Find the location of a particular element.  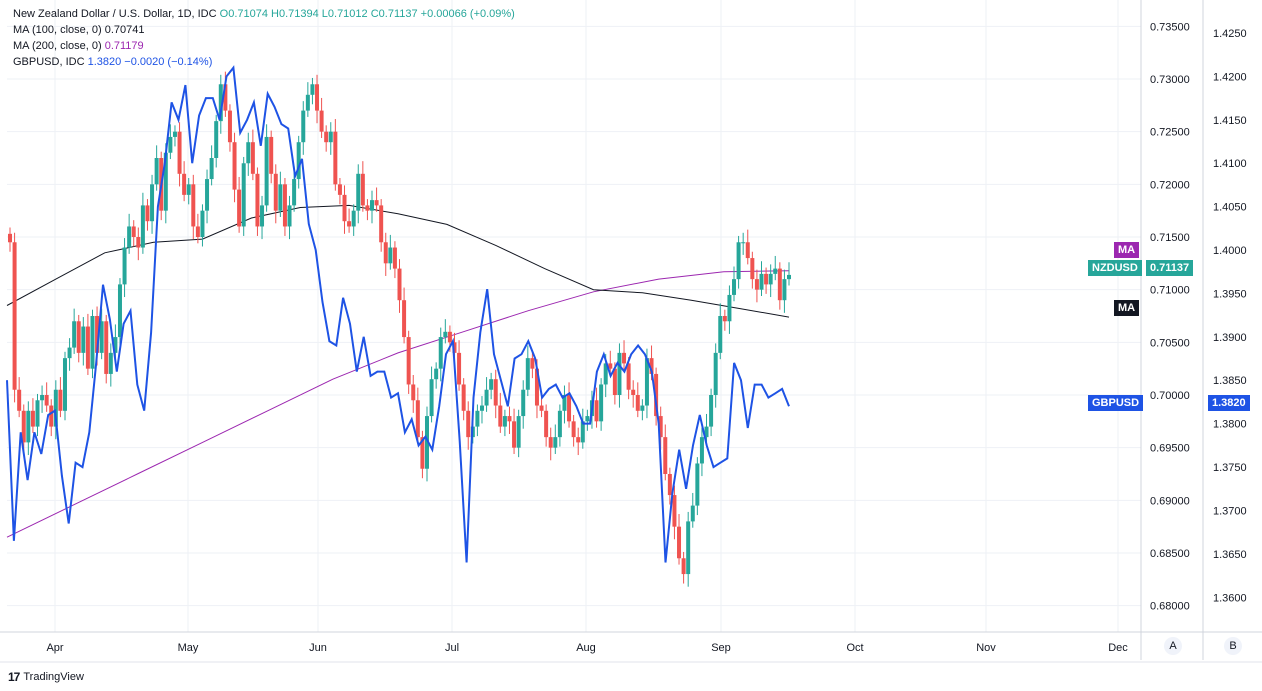

x-tick-label: May is located at coordinates (188, 648).